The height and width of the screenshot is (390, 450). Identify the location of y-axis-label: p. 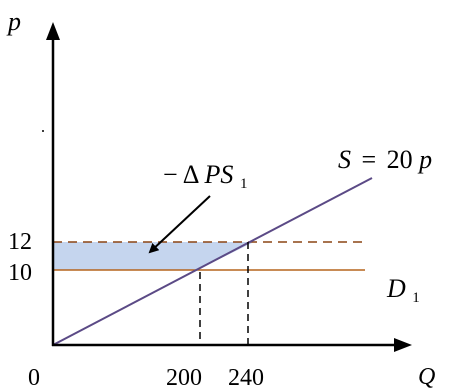
(13, 21).